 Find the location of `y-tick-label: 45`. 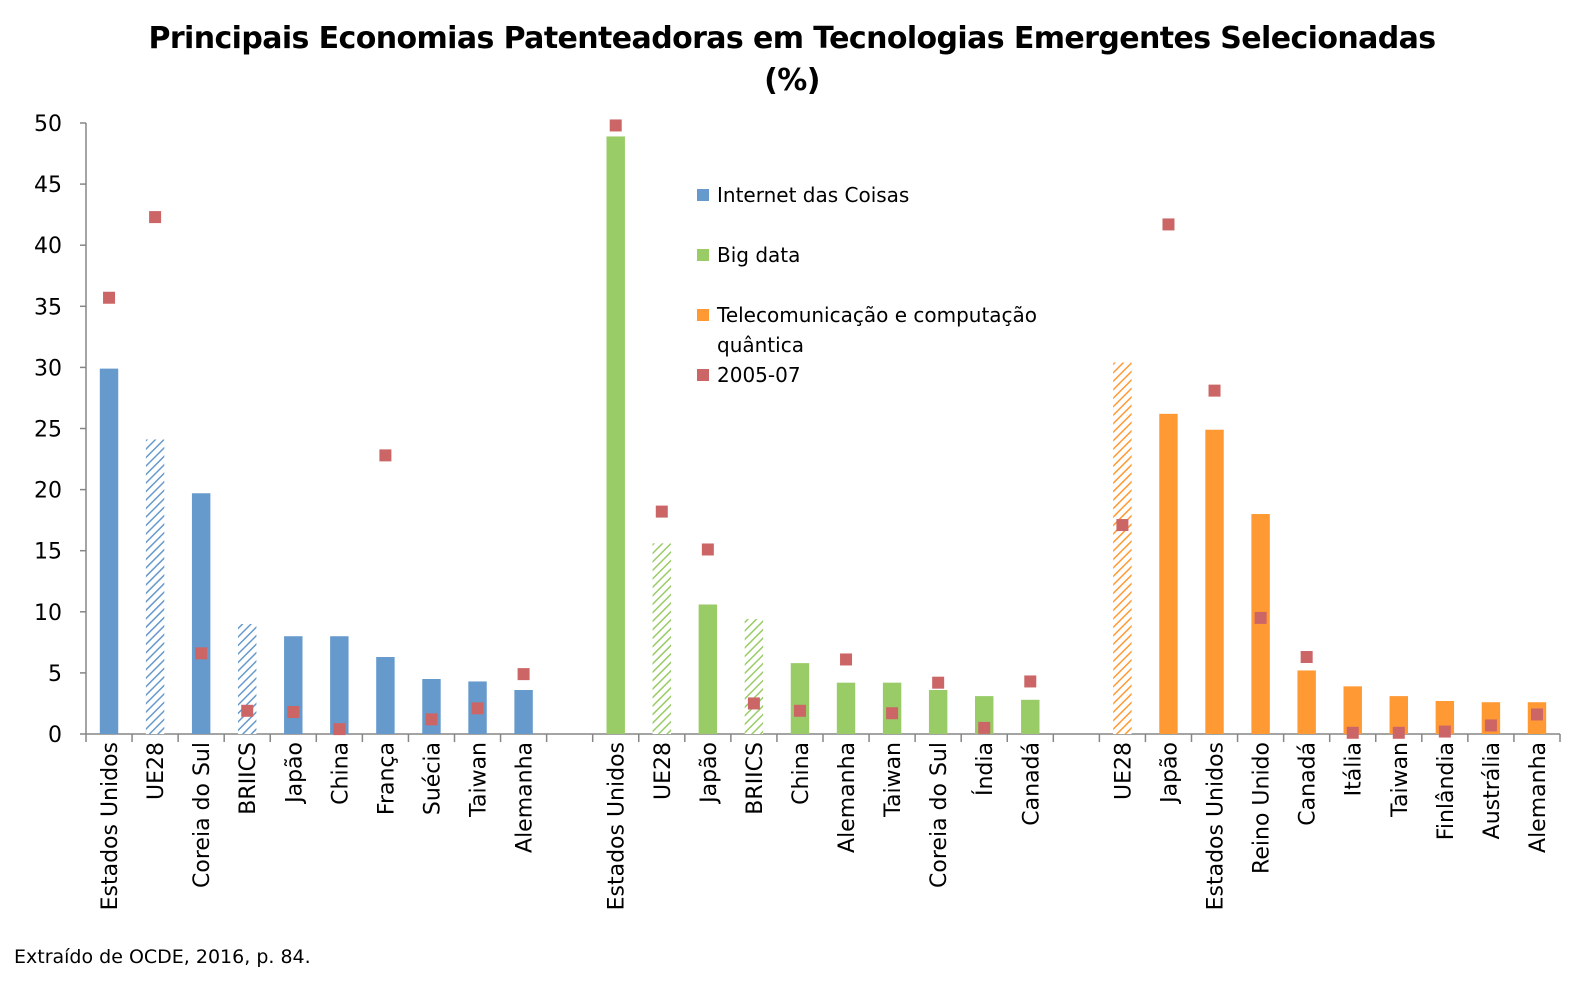

y-tick-label: 45 is located at coordinates (48, 185).